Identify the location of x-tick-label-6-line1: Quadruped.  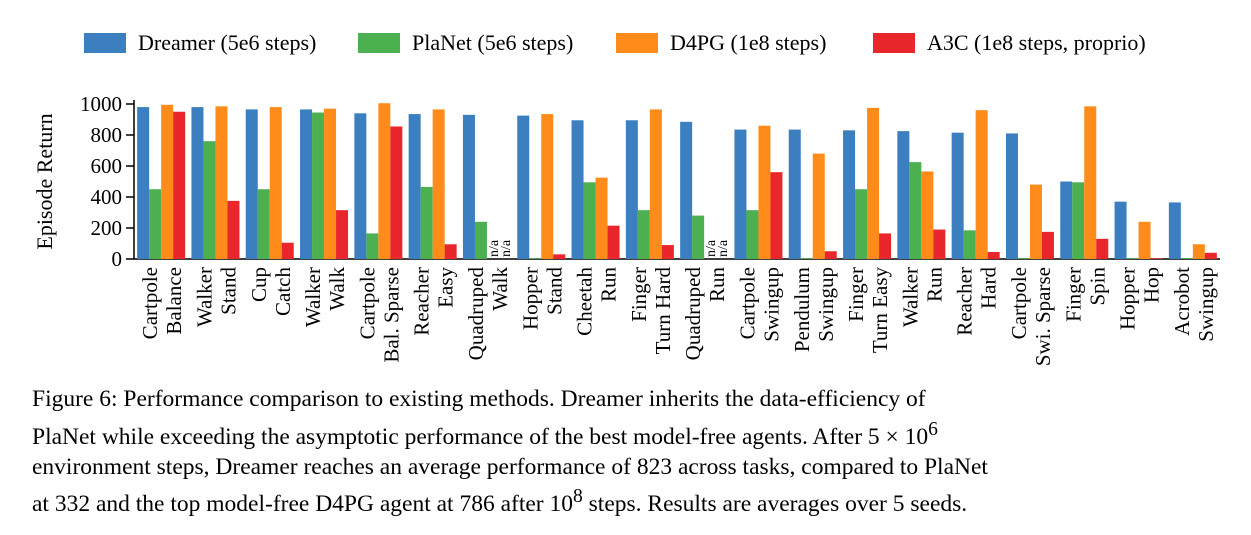
(476, 314).